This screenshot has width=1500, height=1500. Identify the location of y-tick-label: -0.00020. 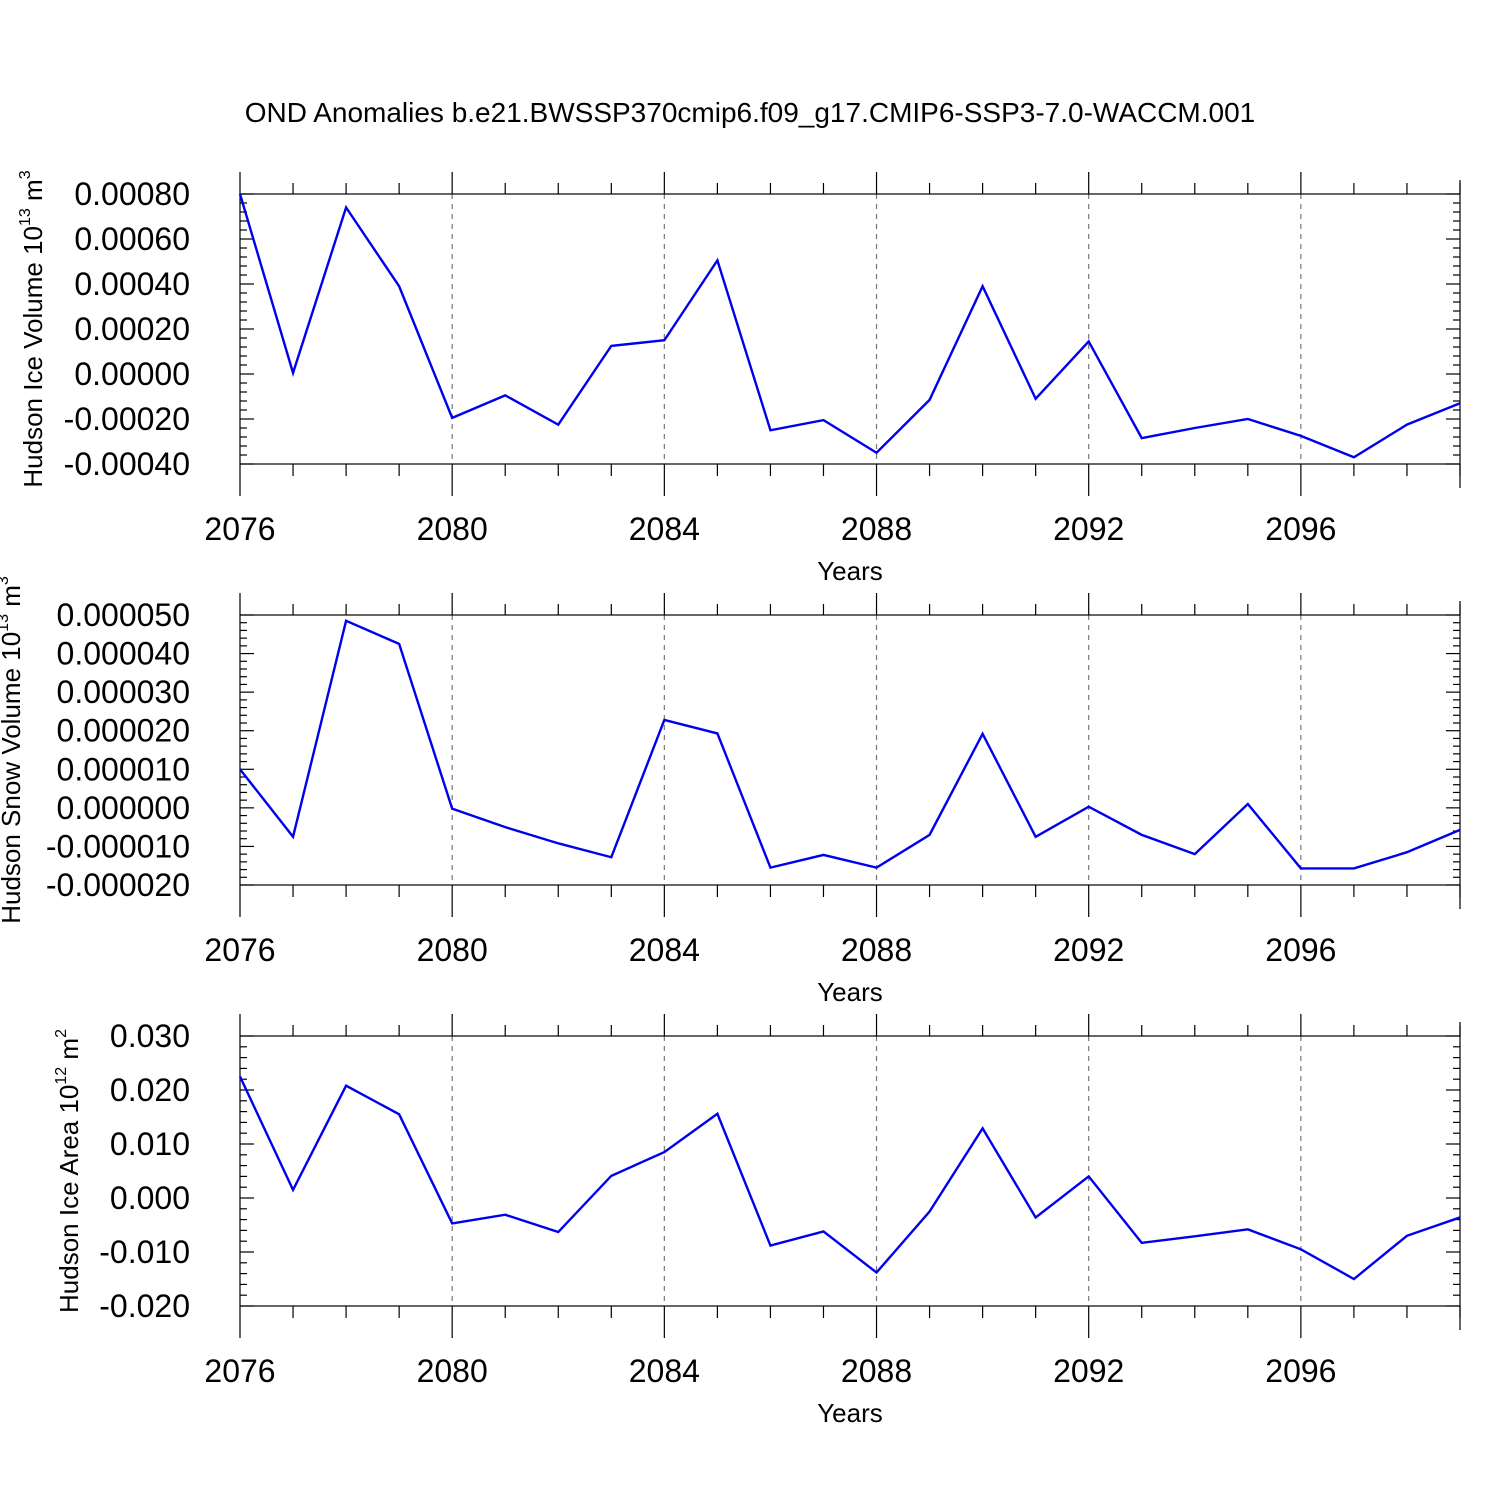
(127, 419).